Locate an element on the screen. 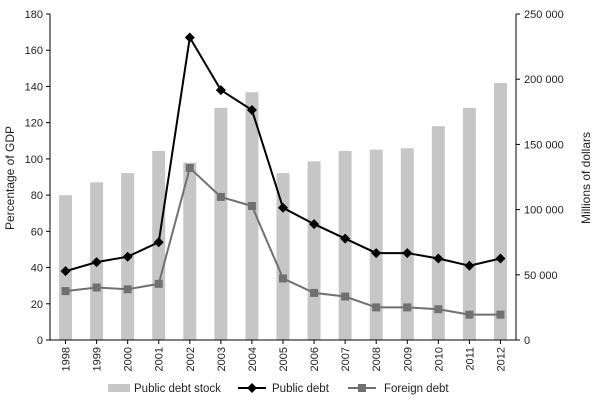  point-foreign-debt-2007 is located at coordinates (345, 296).